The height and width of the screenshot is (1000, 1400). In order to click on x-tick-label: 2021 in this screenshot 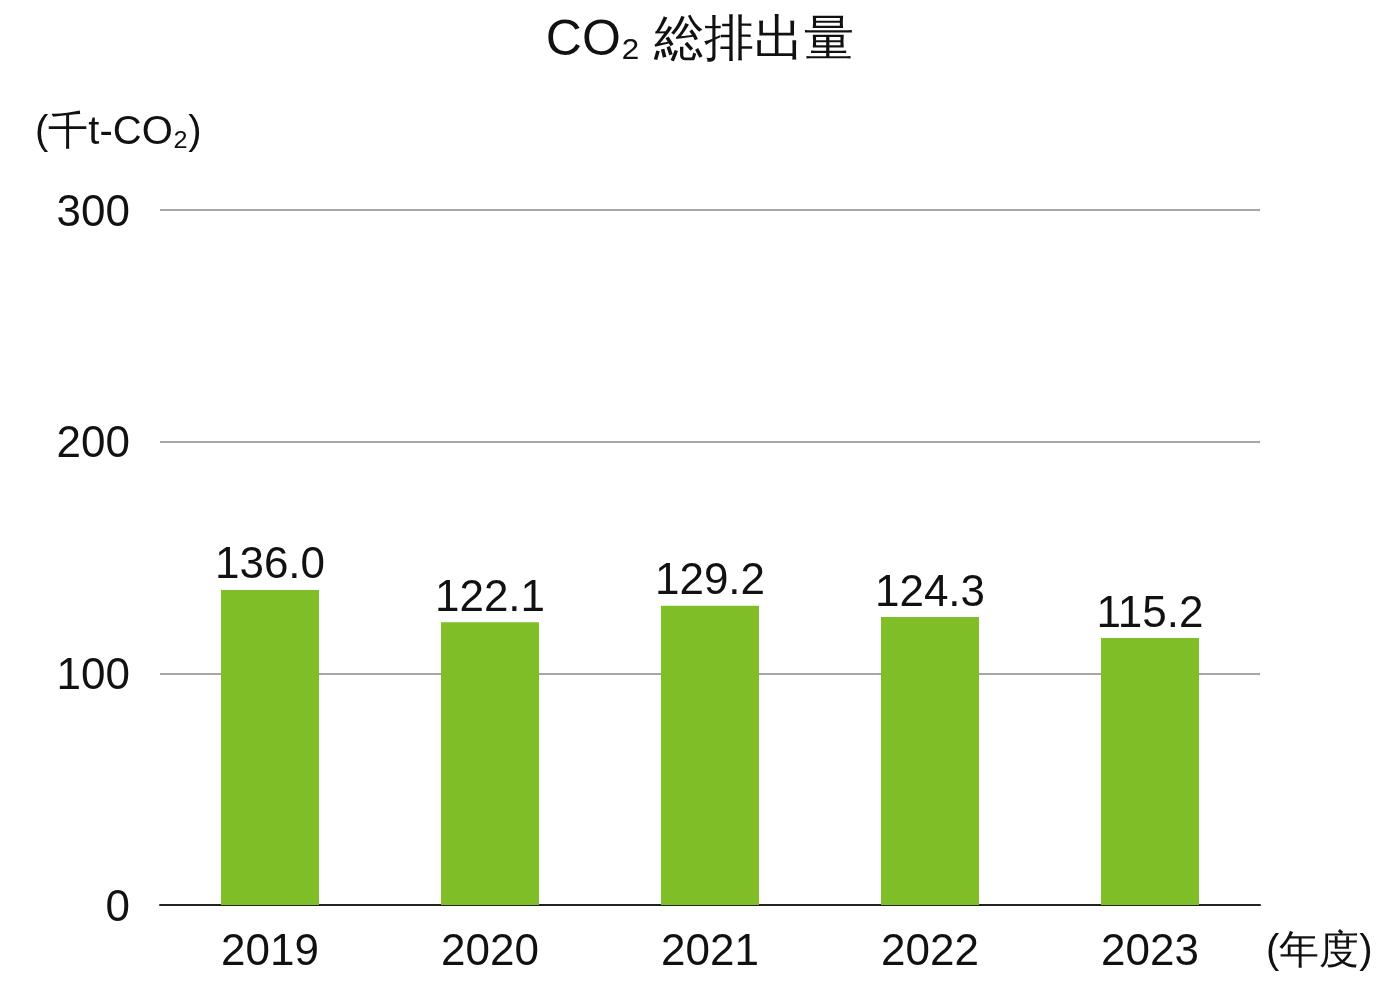, I will do `click(710, 949)`.